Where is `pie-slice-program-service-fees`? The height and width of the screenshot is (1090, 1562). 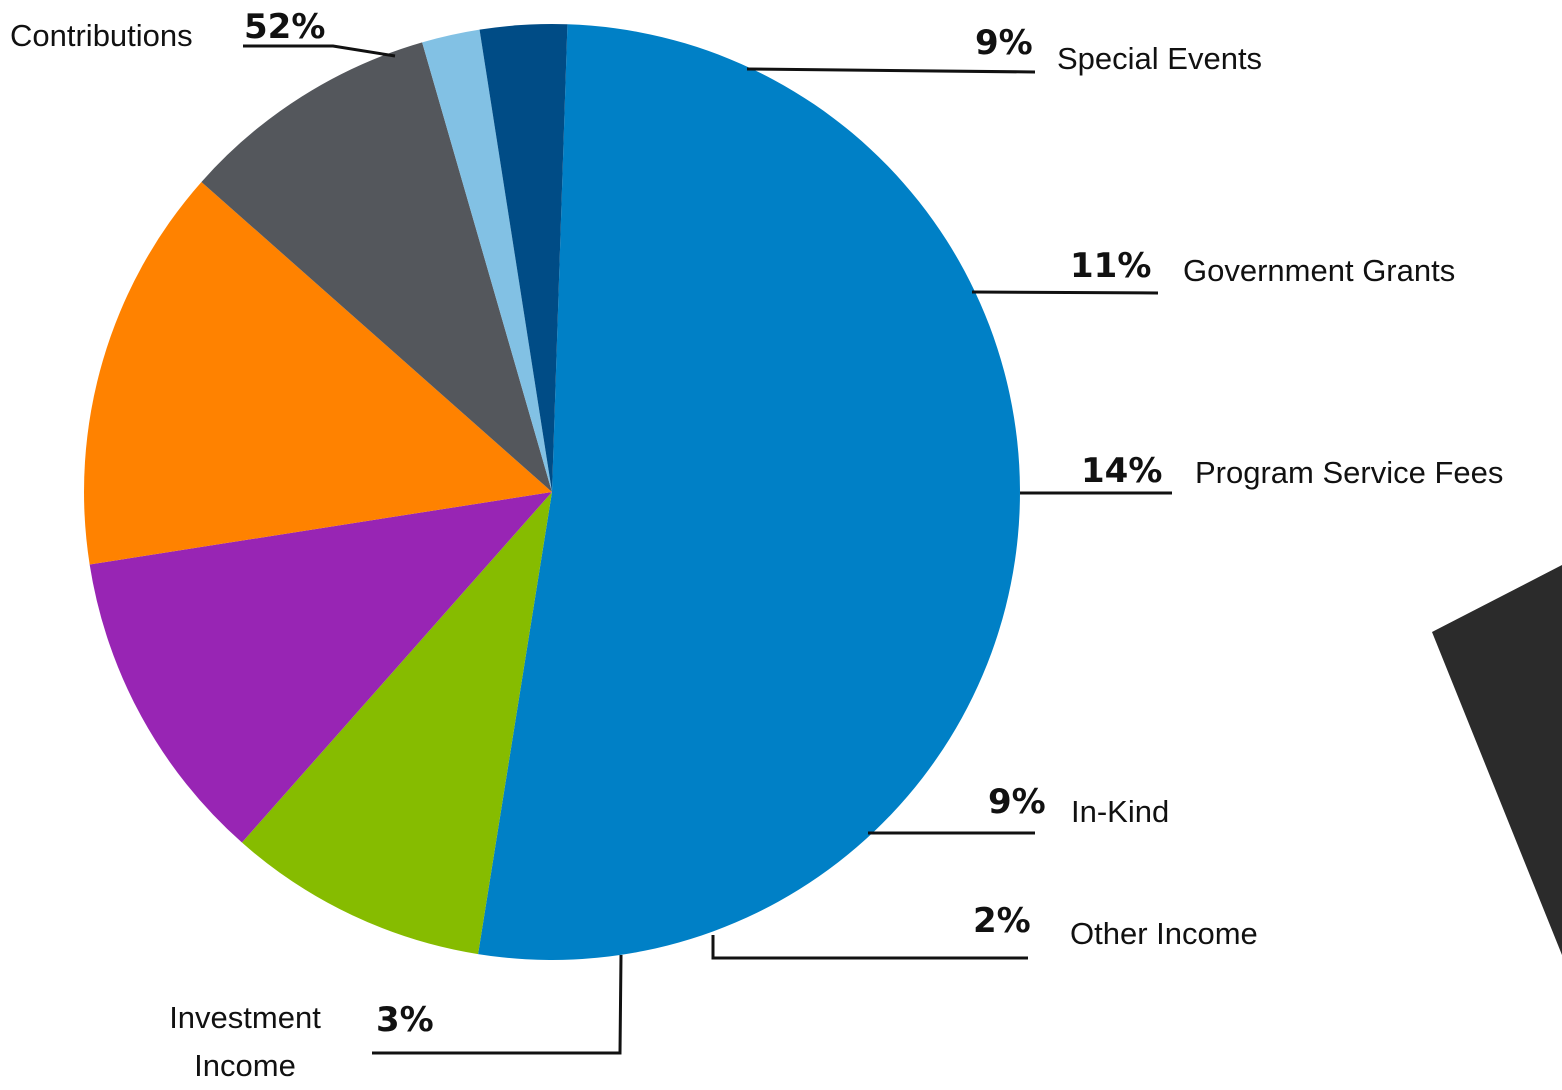 pie-slice-program-service-fees is located at coordinates (318, 373).